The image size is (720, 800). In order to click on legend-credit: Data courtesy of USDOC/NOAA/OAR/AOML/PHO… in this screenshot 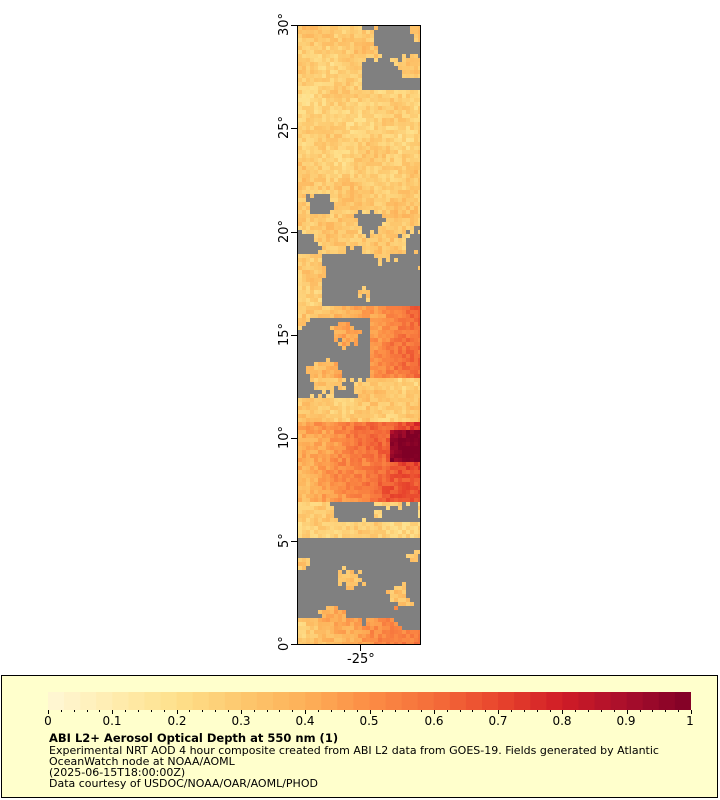, I will do `click(183, 783)`.